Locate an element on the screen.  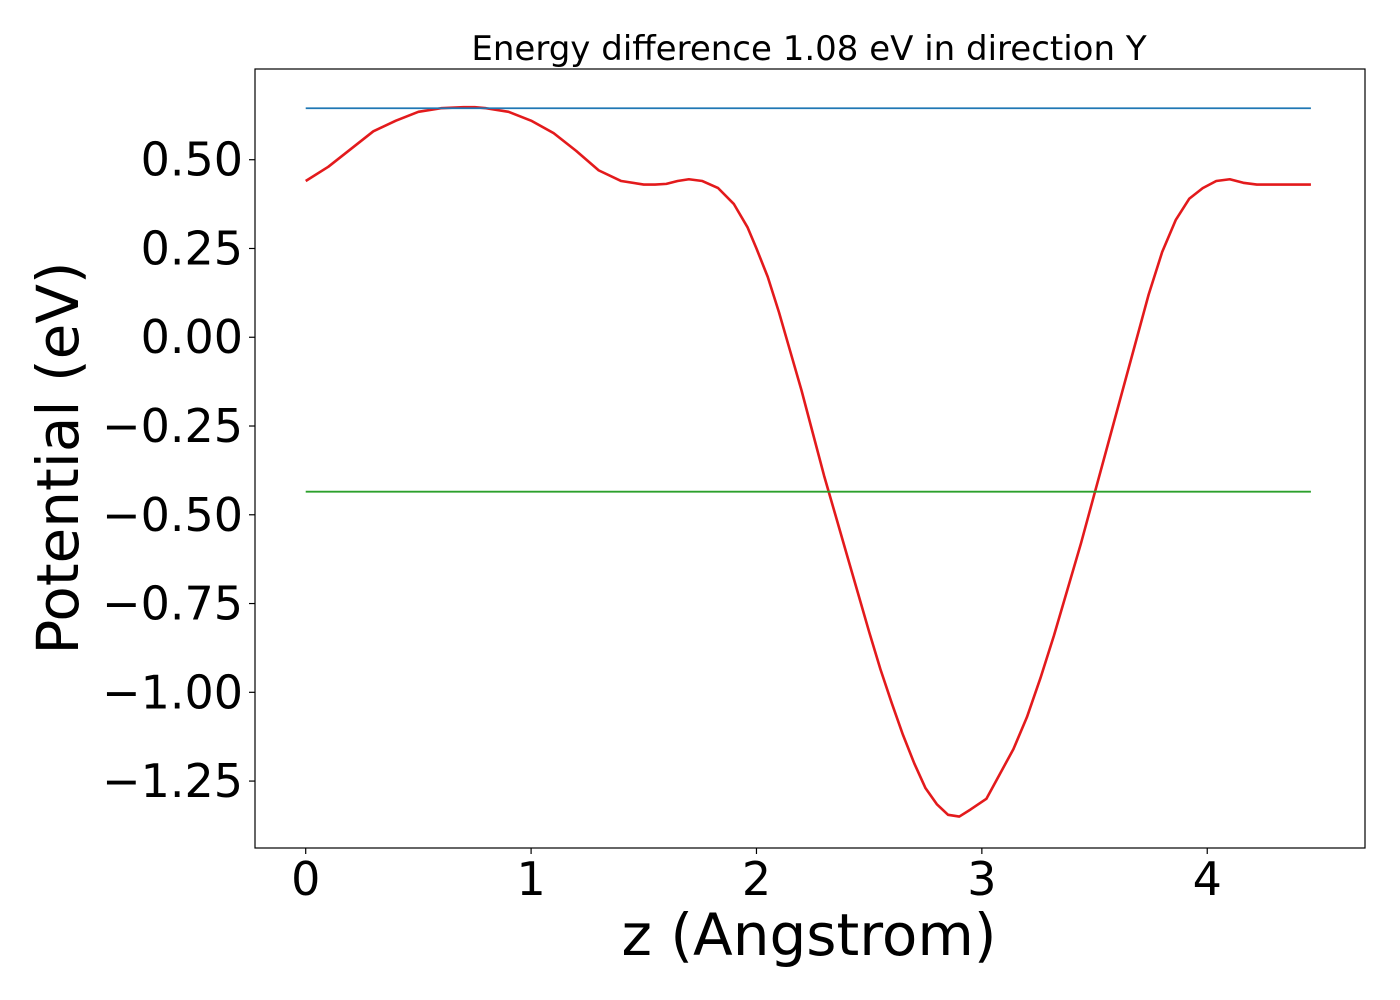
x-tick-label: 0 is located at coordinates (305, 879).